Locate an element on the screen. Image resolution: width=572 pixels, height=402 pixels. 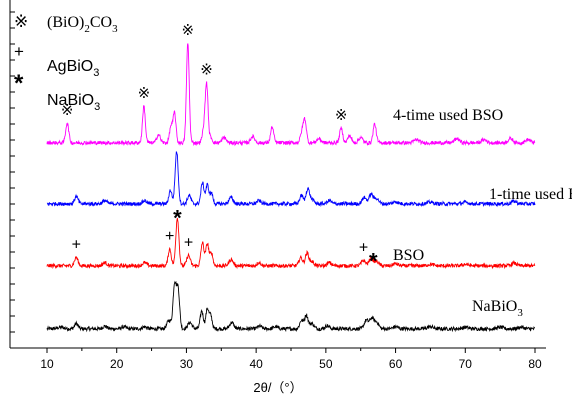
x-tick-label-2: 20 is located at coordinates (117, 364).